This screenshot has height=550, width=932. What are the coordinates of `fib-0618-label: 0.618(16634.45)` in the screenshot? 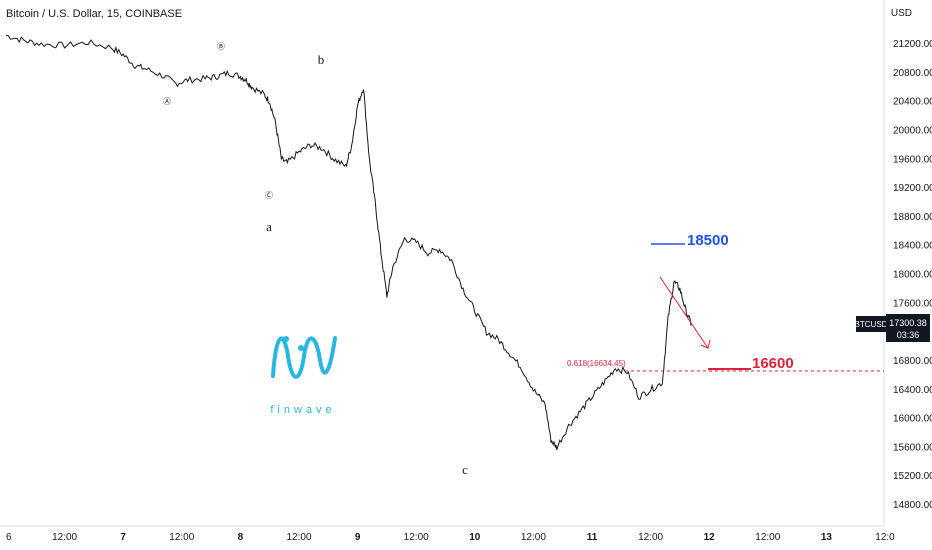 It's located at (596, 363).